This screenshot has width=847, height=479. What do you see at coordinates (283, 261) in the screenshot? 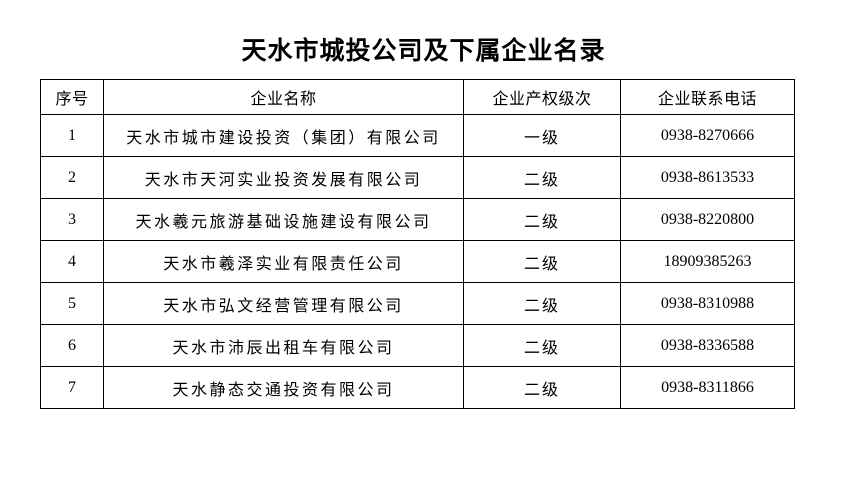
I see `company-name-cell: 天水市羲泽实业有限责任公司` at bounding box center [283, 261].